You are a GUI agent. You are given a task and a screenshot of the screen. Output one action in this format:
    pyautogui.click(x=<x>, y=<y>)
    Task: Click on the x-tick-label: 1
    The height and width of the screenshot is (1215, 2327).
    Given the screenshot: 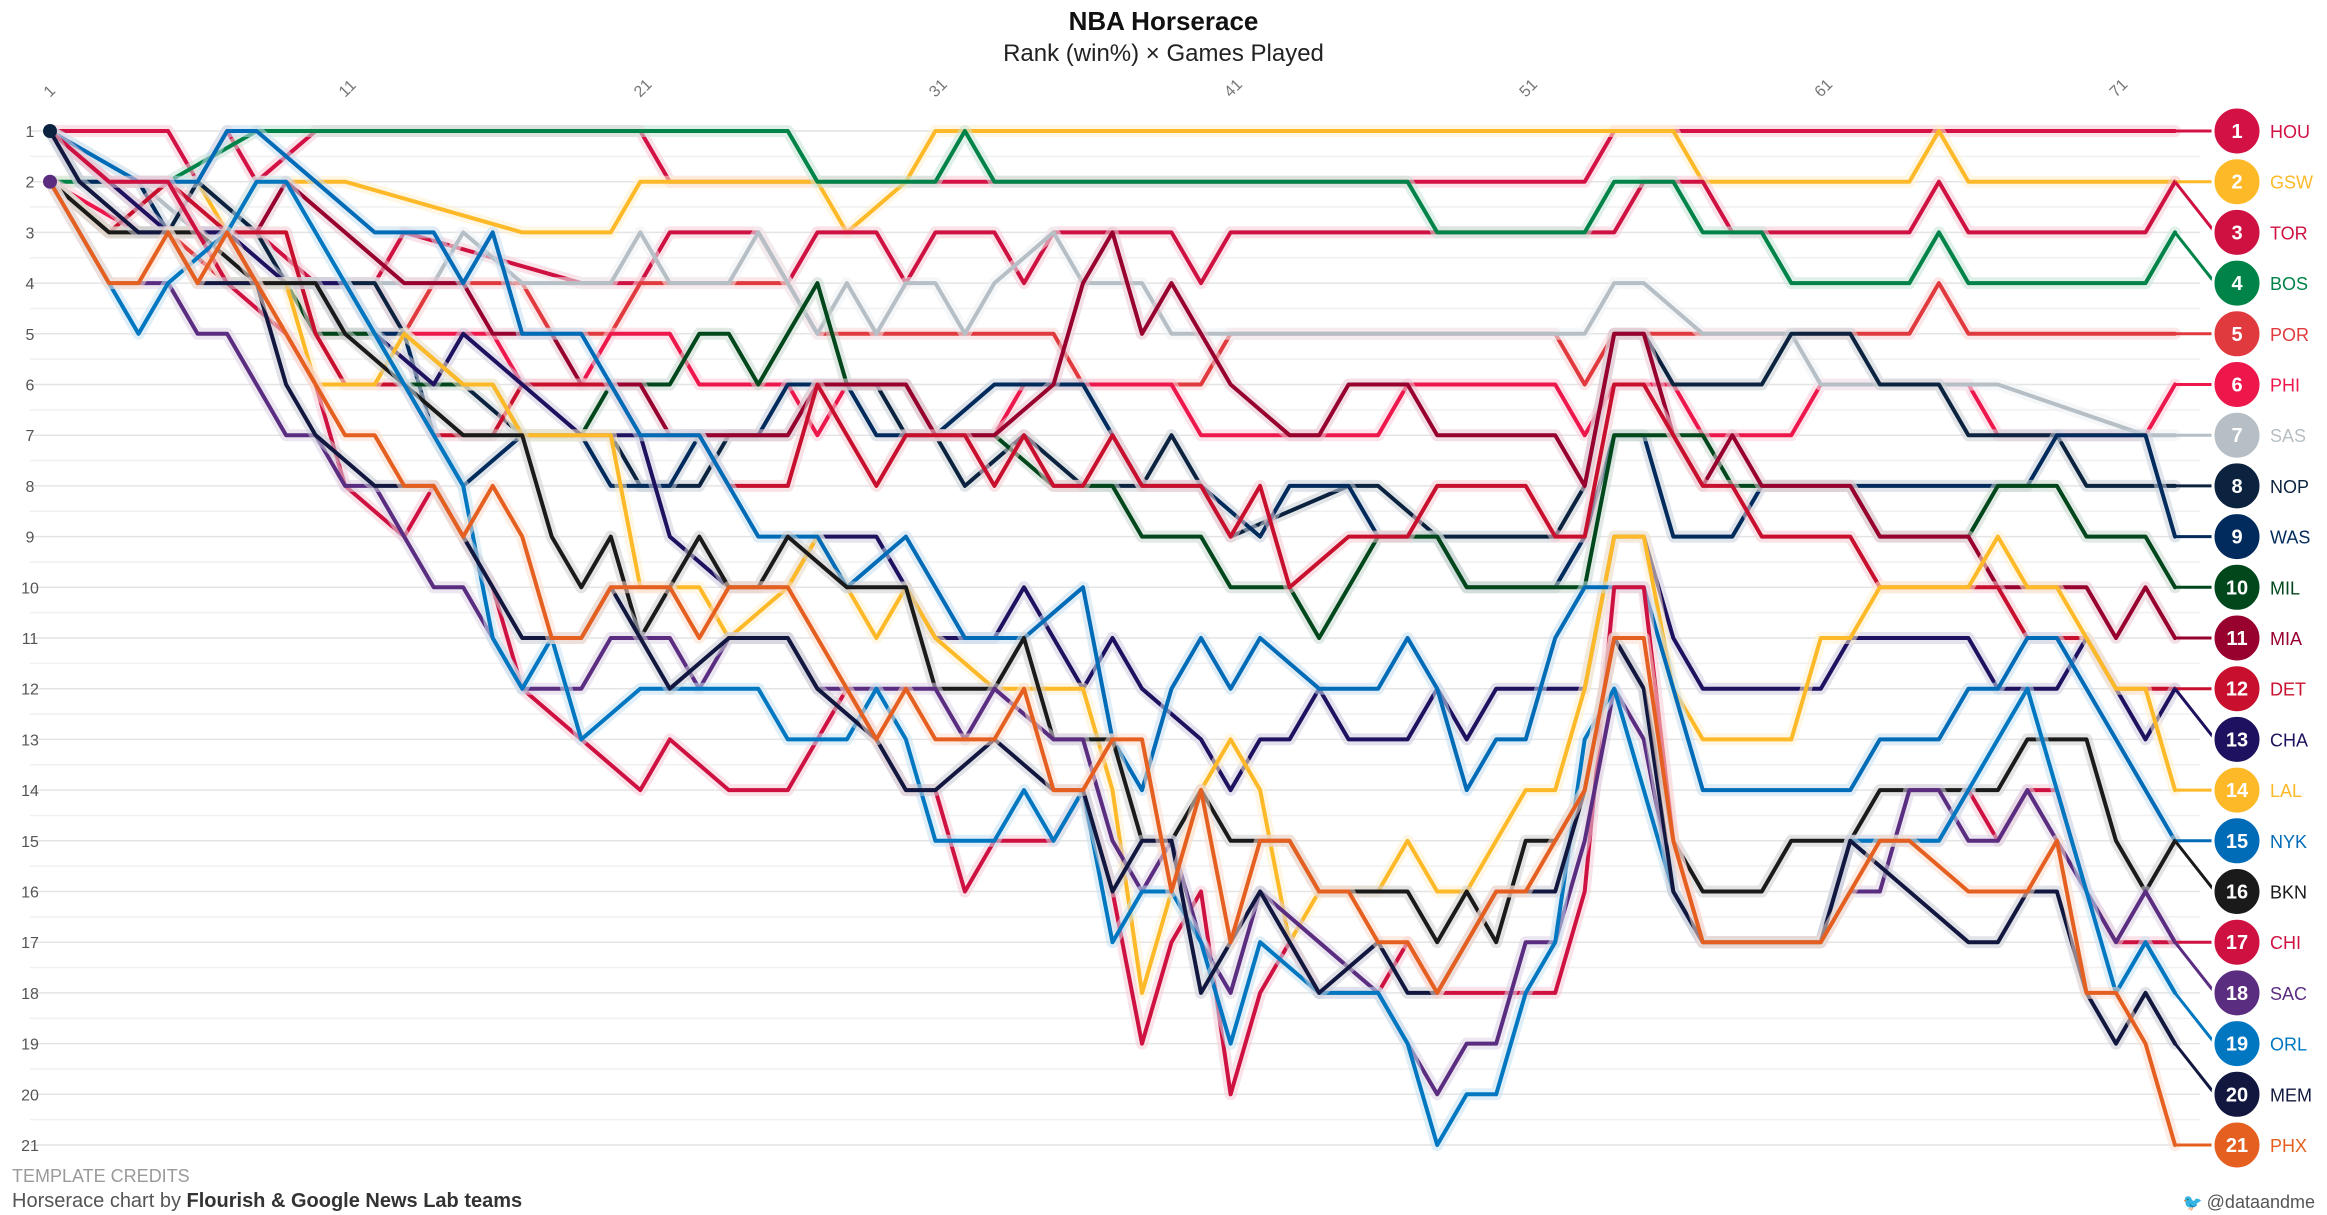 What is the action you would take?
    pyautogui.click(x=50, y=91)
    